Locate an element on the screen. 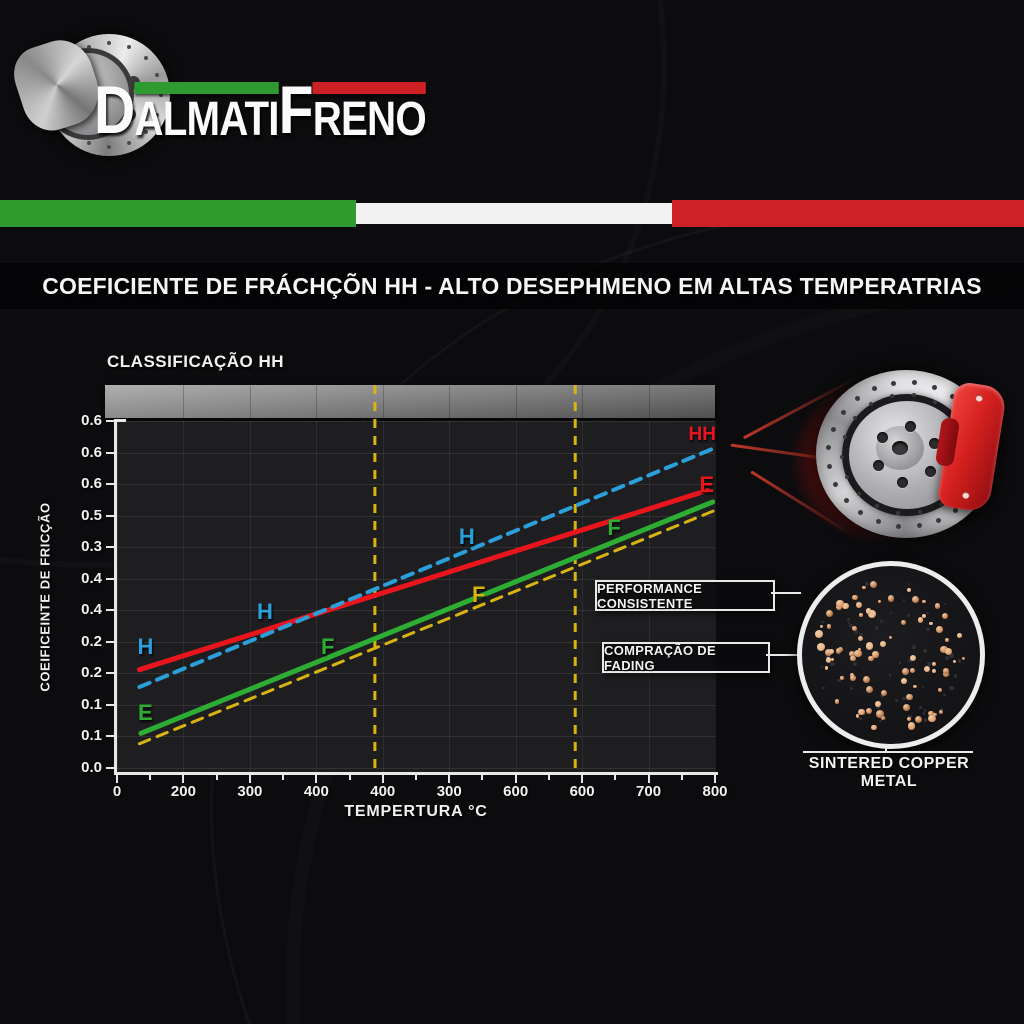  material-caption: SINTERED COPPER METAL is located at coordinates (889, 772).